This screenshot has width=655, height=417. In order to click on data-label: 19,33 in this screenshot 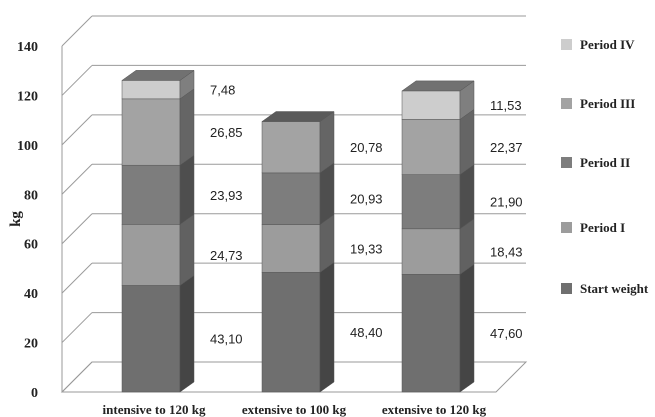, I will do `click(366, 248)`.